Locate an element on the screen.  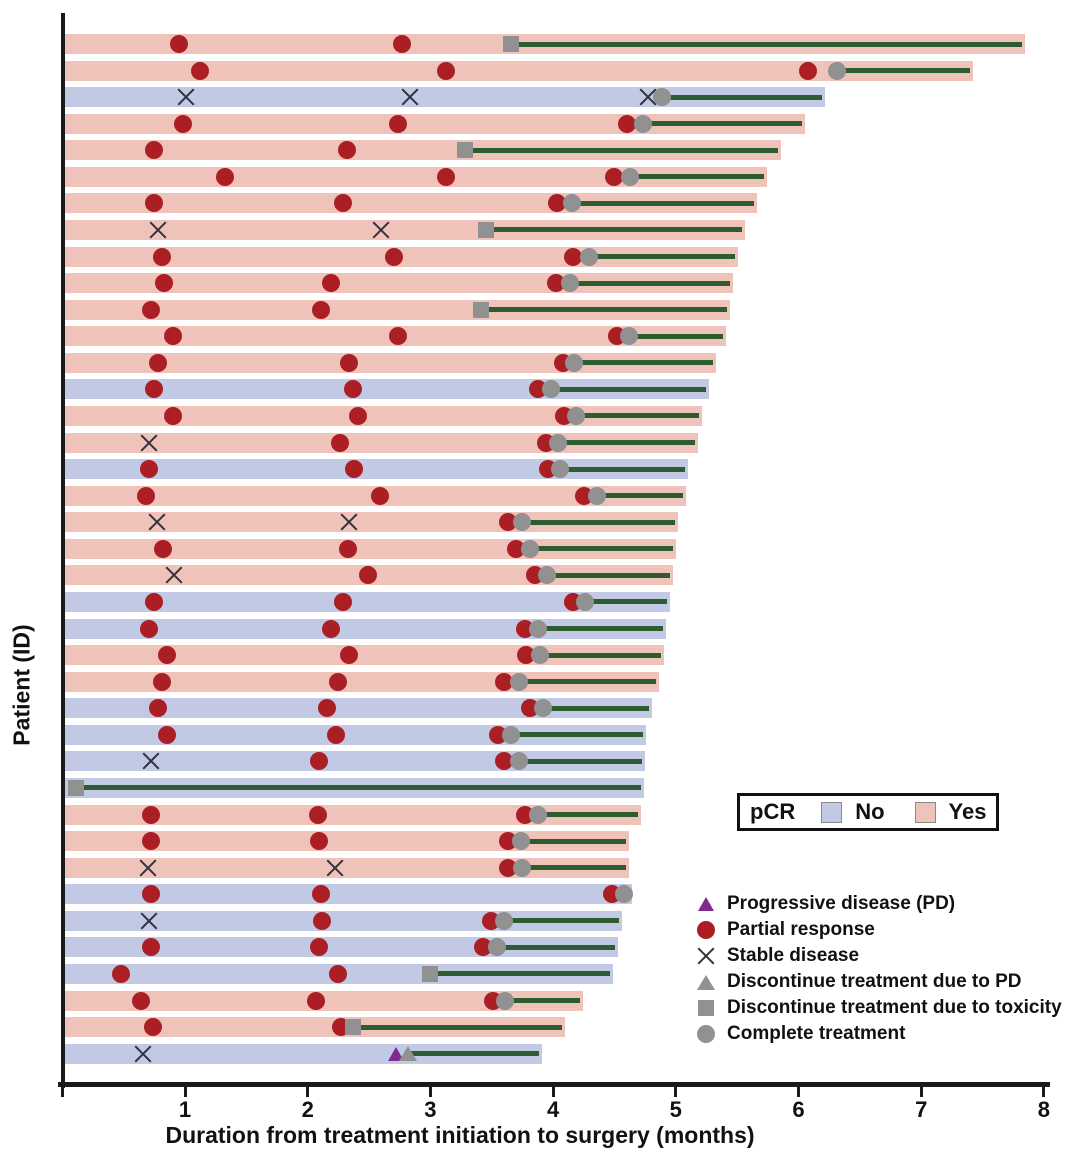
legend-entry-tox: Discontinue treatment due to toxicity is located at coordinates (878, 1008).